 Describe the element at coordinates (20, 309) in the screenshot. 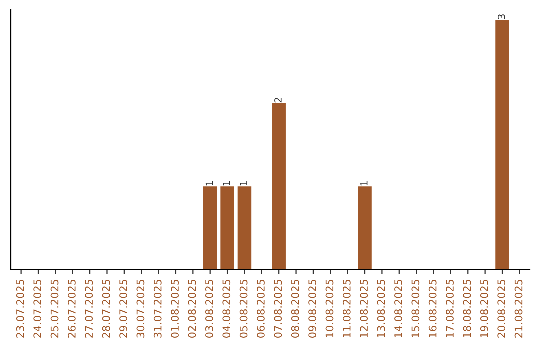

I see `x-tick-label: 23.07.2025` at that location.